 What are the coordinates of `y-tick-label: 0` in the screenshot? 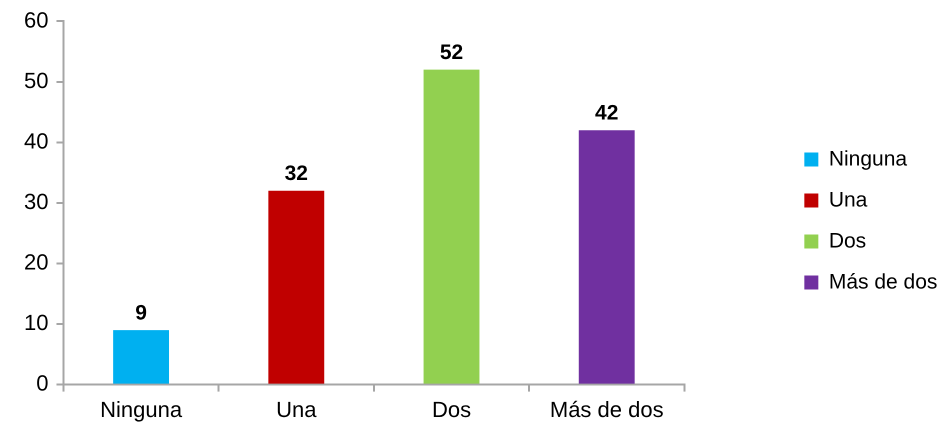 It's located at (42, 383).